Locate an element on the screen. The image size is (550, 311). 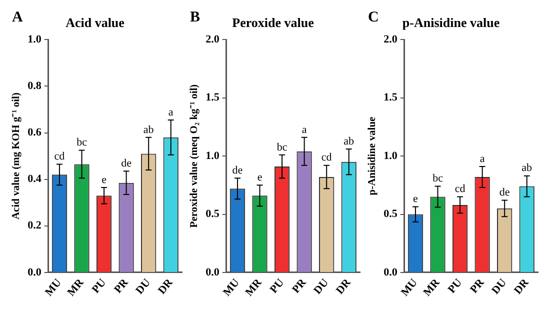
y-tick-label: 0.6 is located at coordinates (35, 132).